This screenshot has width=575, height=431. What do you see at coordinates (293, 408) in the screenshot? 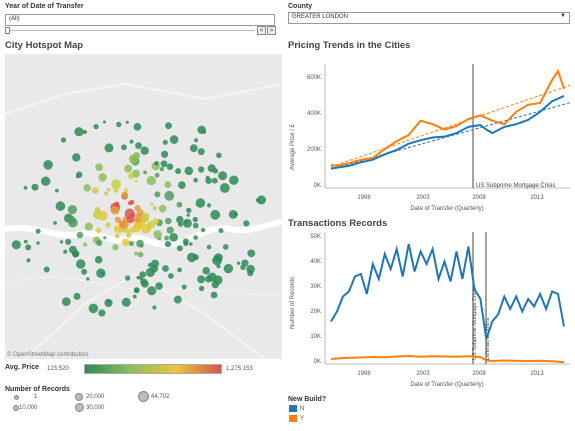
I see `newbuild-n-swatch` at bounding box center [293, 408].